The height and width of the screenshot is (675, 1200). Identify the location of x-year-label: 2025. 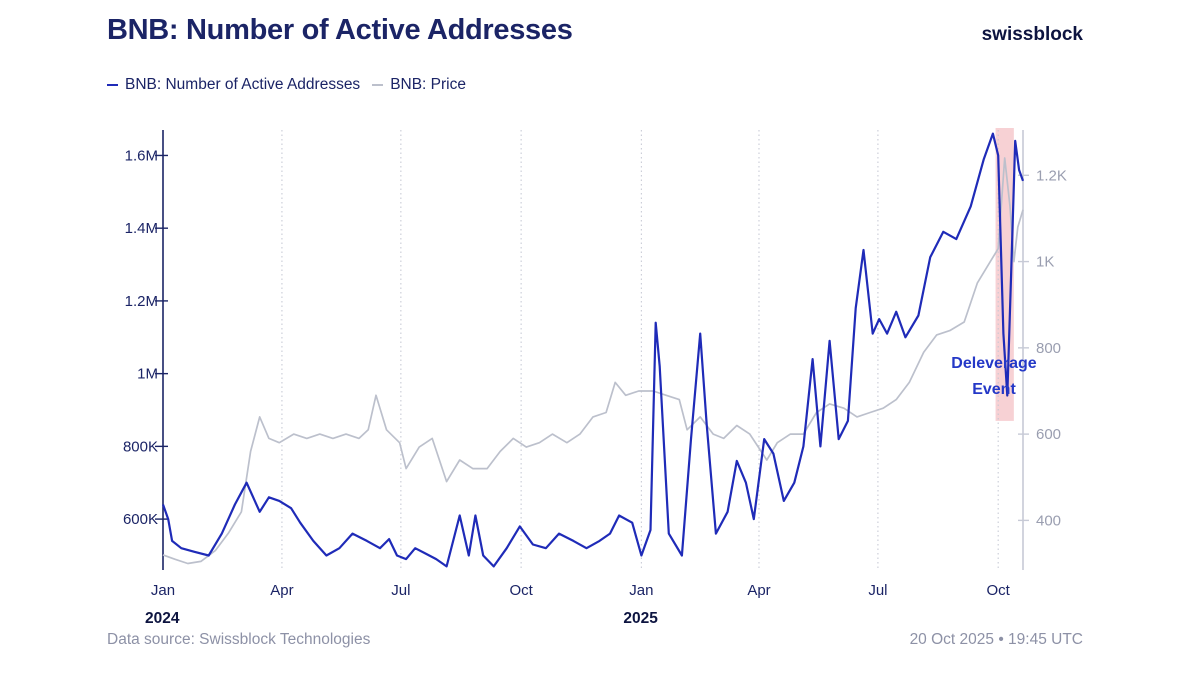
(640, 618).